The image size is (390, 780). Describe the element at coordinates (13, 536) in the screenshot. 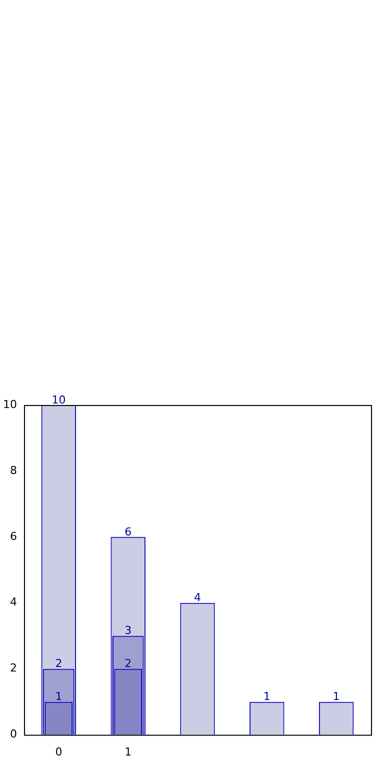

I see `y-tick-label: 6` at that location.